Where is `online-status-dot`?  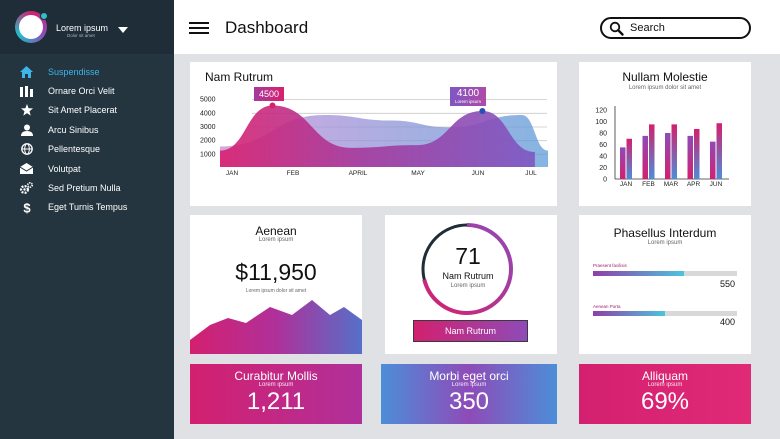 online-status-dot is located at coordinates (44, 16).